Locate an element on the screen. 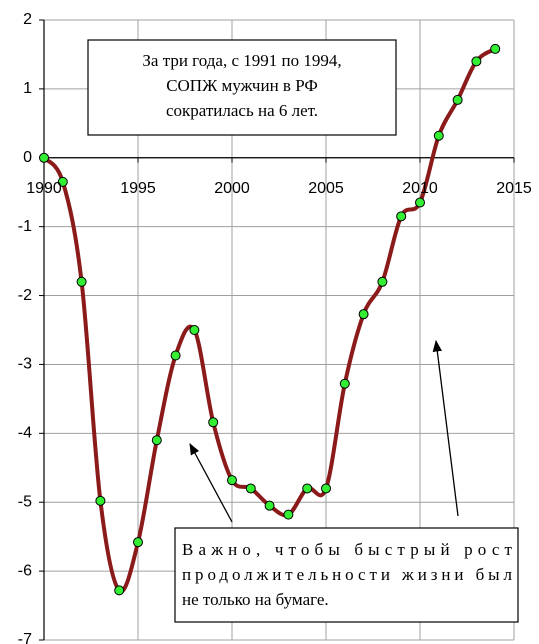 Image resolution: width=539 pixels, height=644 pixels. x-tick-label: 2000 is located at coordinates (232, 188).